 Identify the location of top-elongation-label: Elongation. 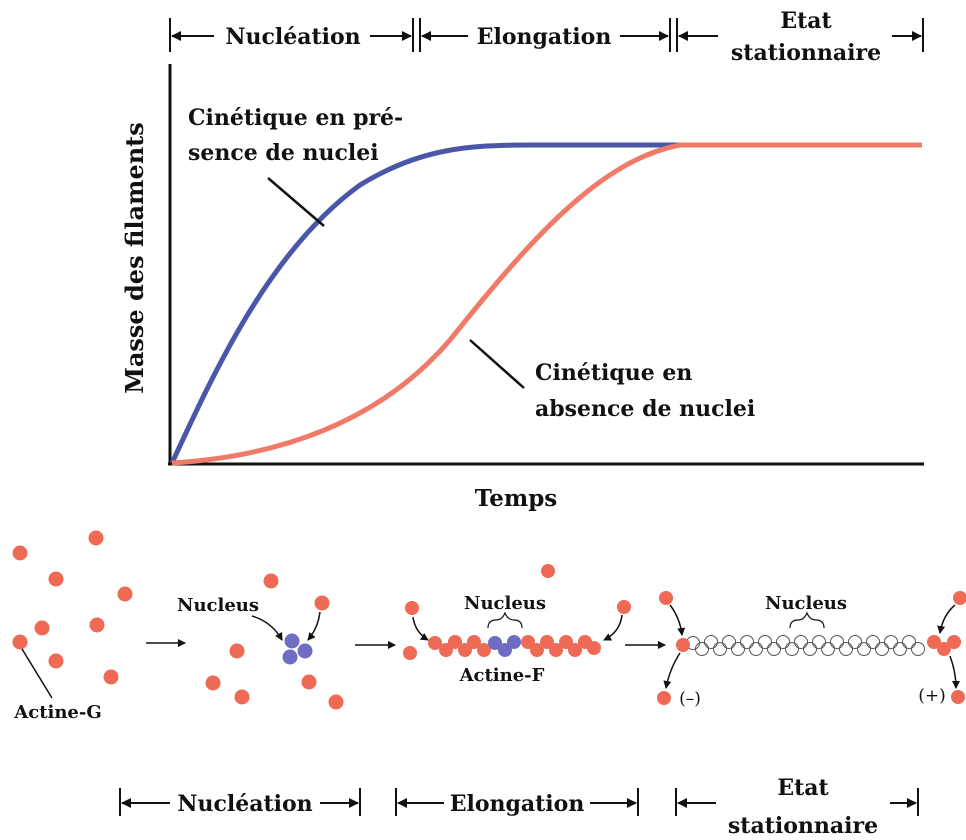
(544, 37).